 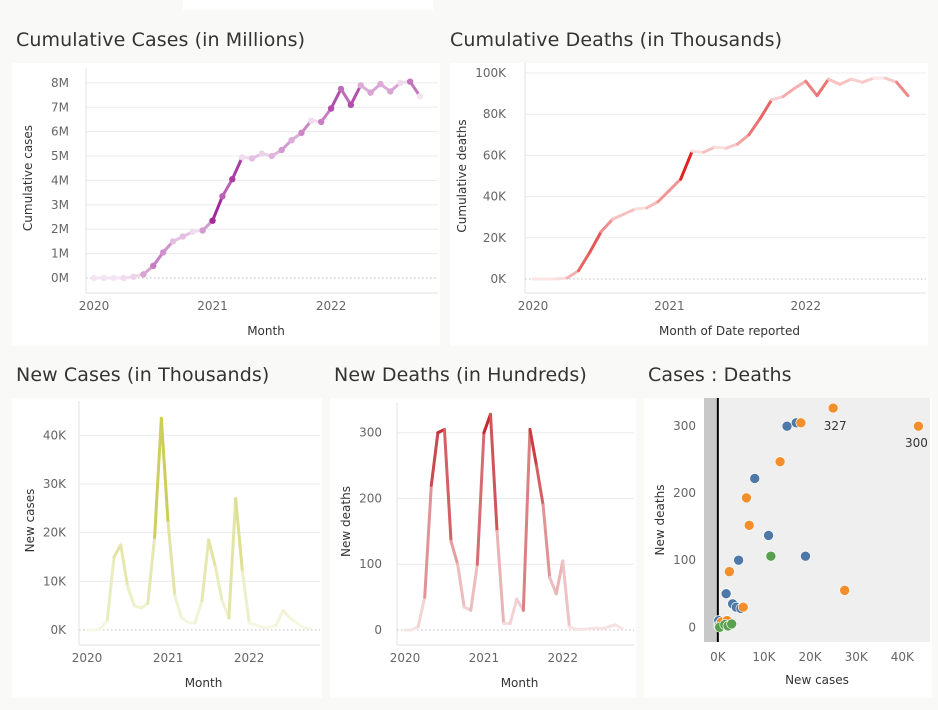 I want to click on y-tick-label: 4M, so click(x=60, y=180).